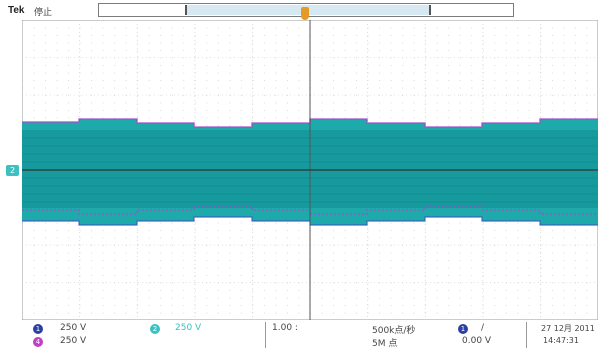  I want to click on sample-rate: 500k点/秒, so click(394, 331).